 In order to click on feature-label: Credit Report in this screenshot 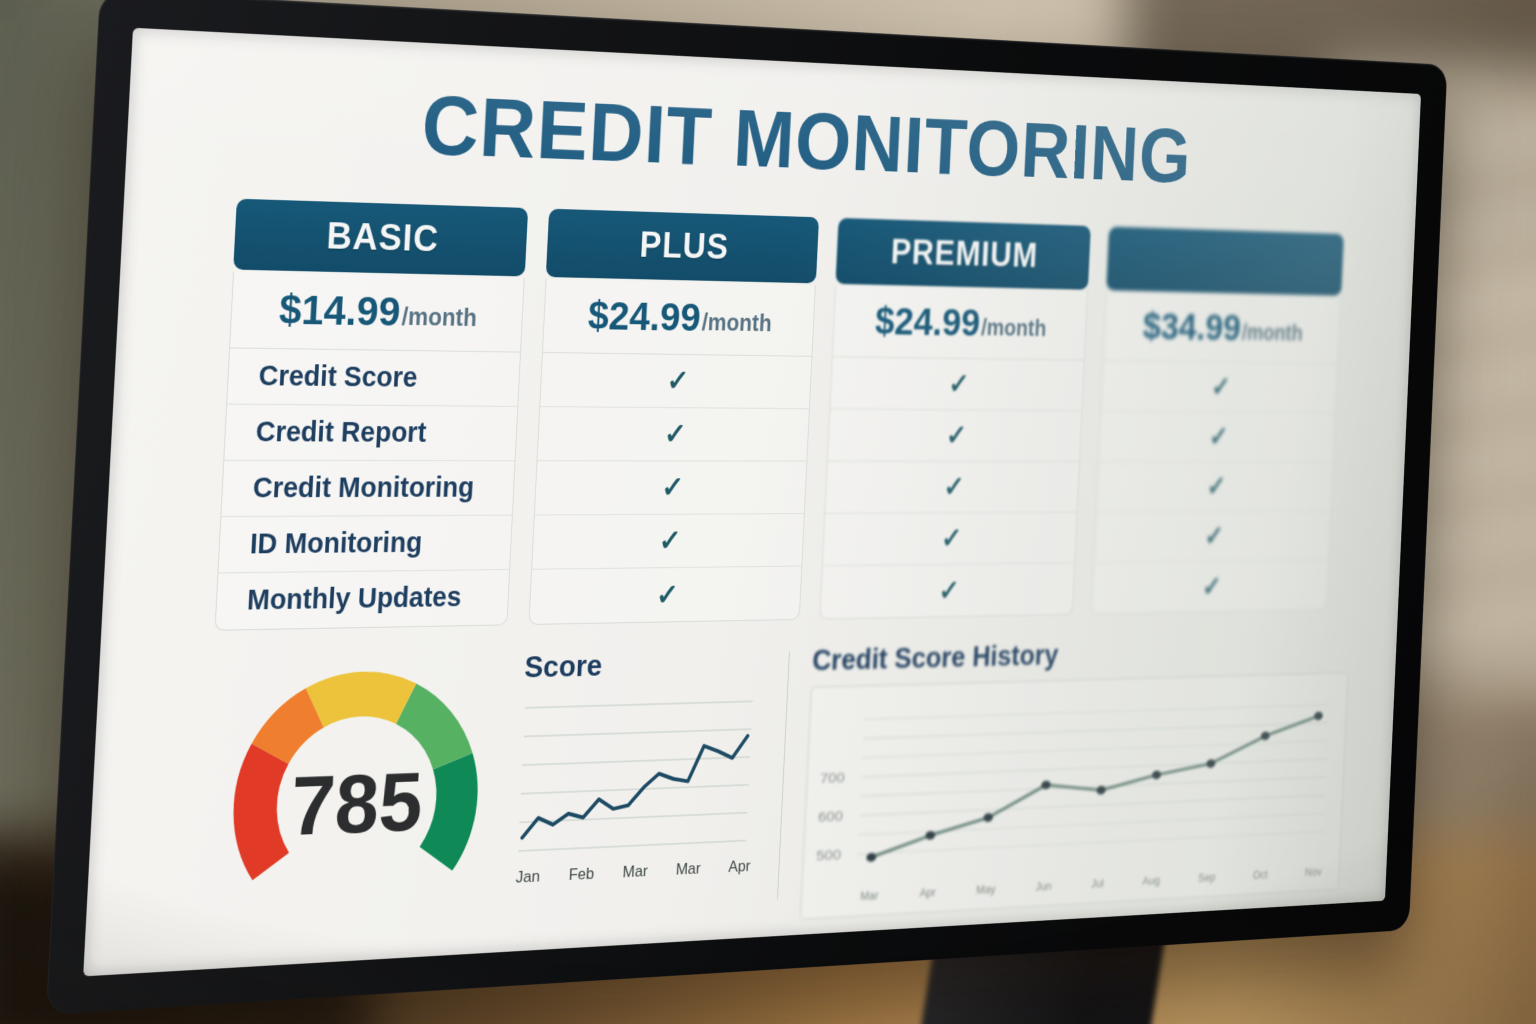, I will do `click(341, 432)`.